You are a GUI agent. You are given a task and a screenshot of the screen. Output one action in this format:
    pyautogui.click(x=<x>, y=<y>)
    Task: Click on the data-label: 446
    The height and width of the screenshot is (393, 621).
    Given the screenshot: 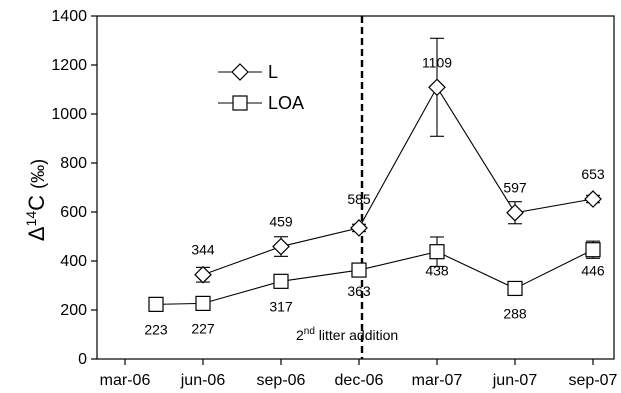 What is the action you would take?
    pyautogui.click(x=593, y=271)
    